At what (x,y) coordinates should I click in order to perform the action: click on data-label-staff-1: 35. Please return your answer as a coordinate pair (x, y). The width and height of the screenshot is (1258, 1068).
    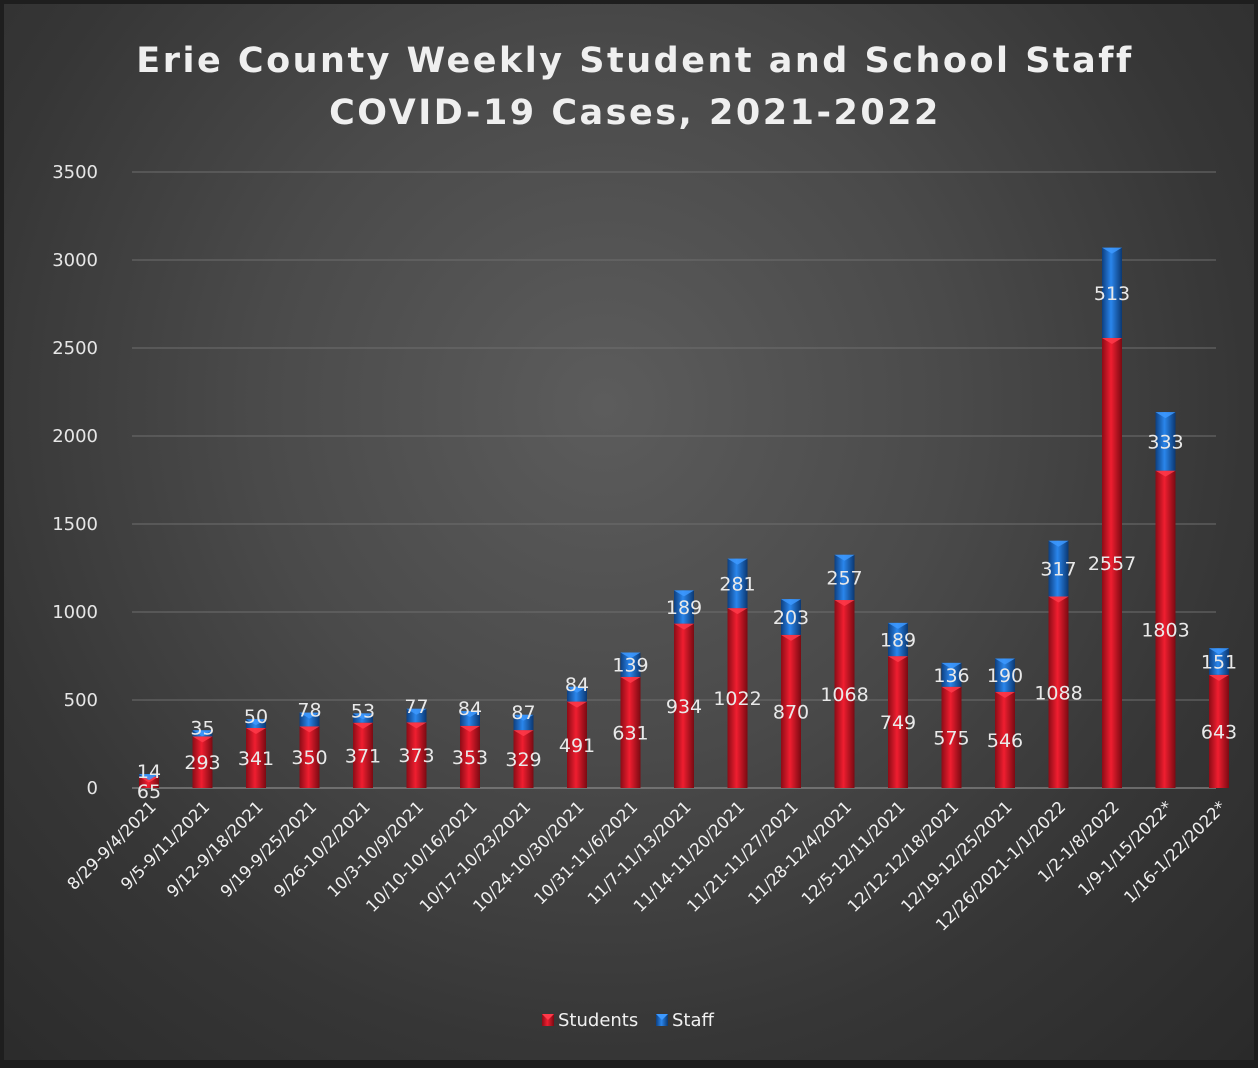
    Looking at the image, I should click on (202, 728).